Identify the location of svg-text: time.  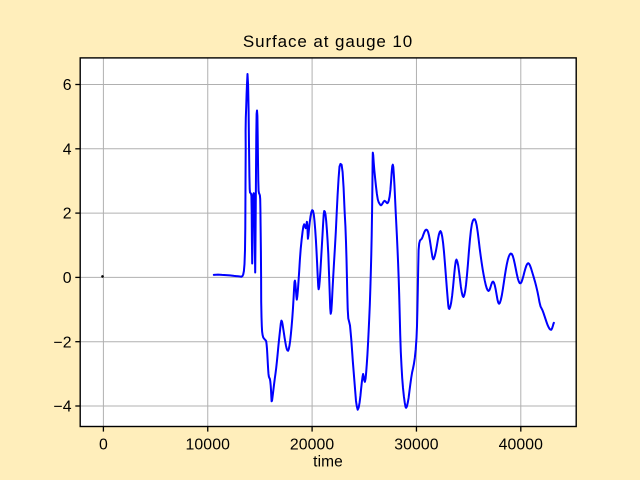
(328, 461).